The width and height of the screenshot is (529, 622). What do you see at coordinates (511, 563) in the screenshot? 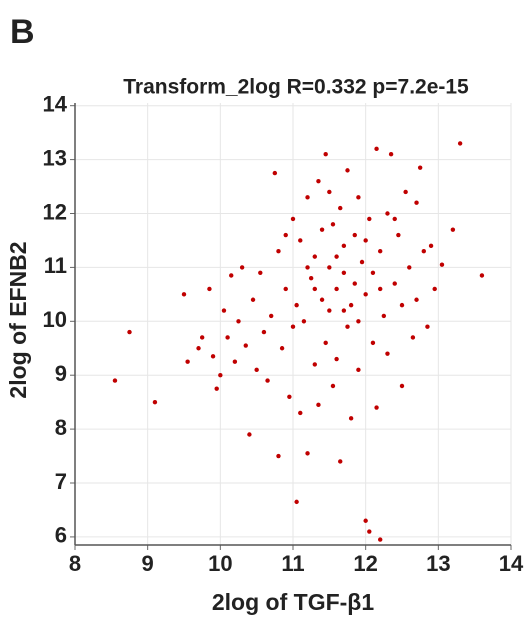
I see `x-tick-label: 14` at bounding box center [511, 563].